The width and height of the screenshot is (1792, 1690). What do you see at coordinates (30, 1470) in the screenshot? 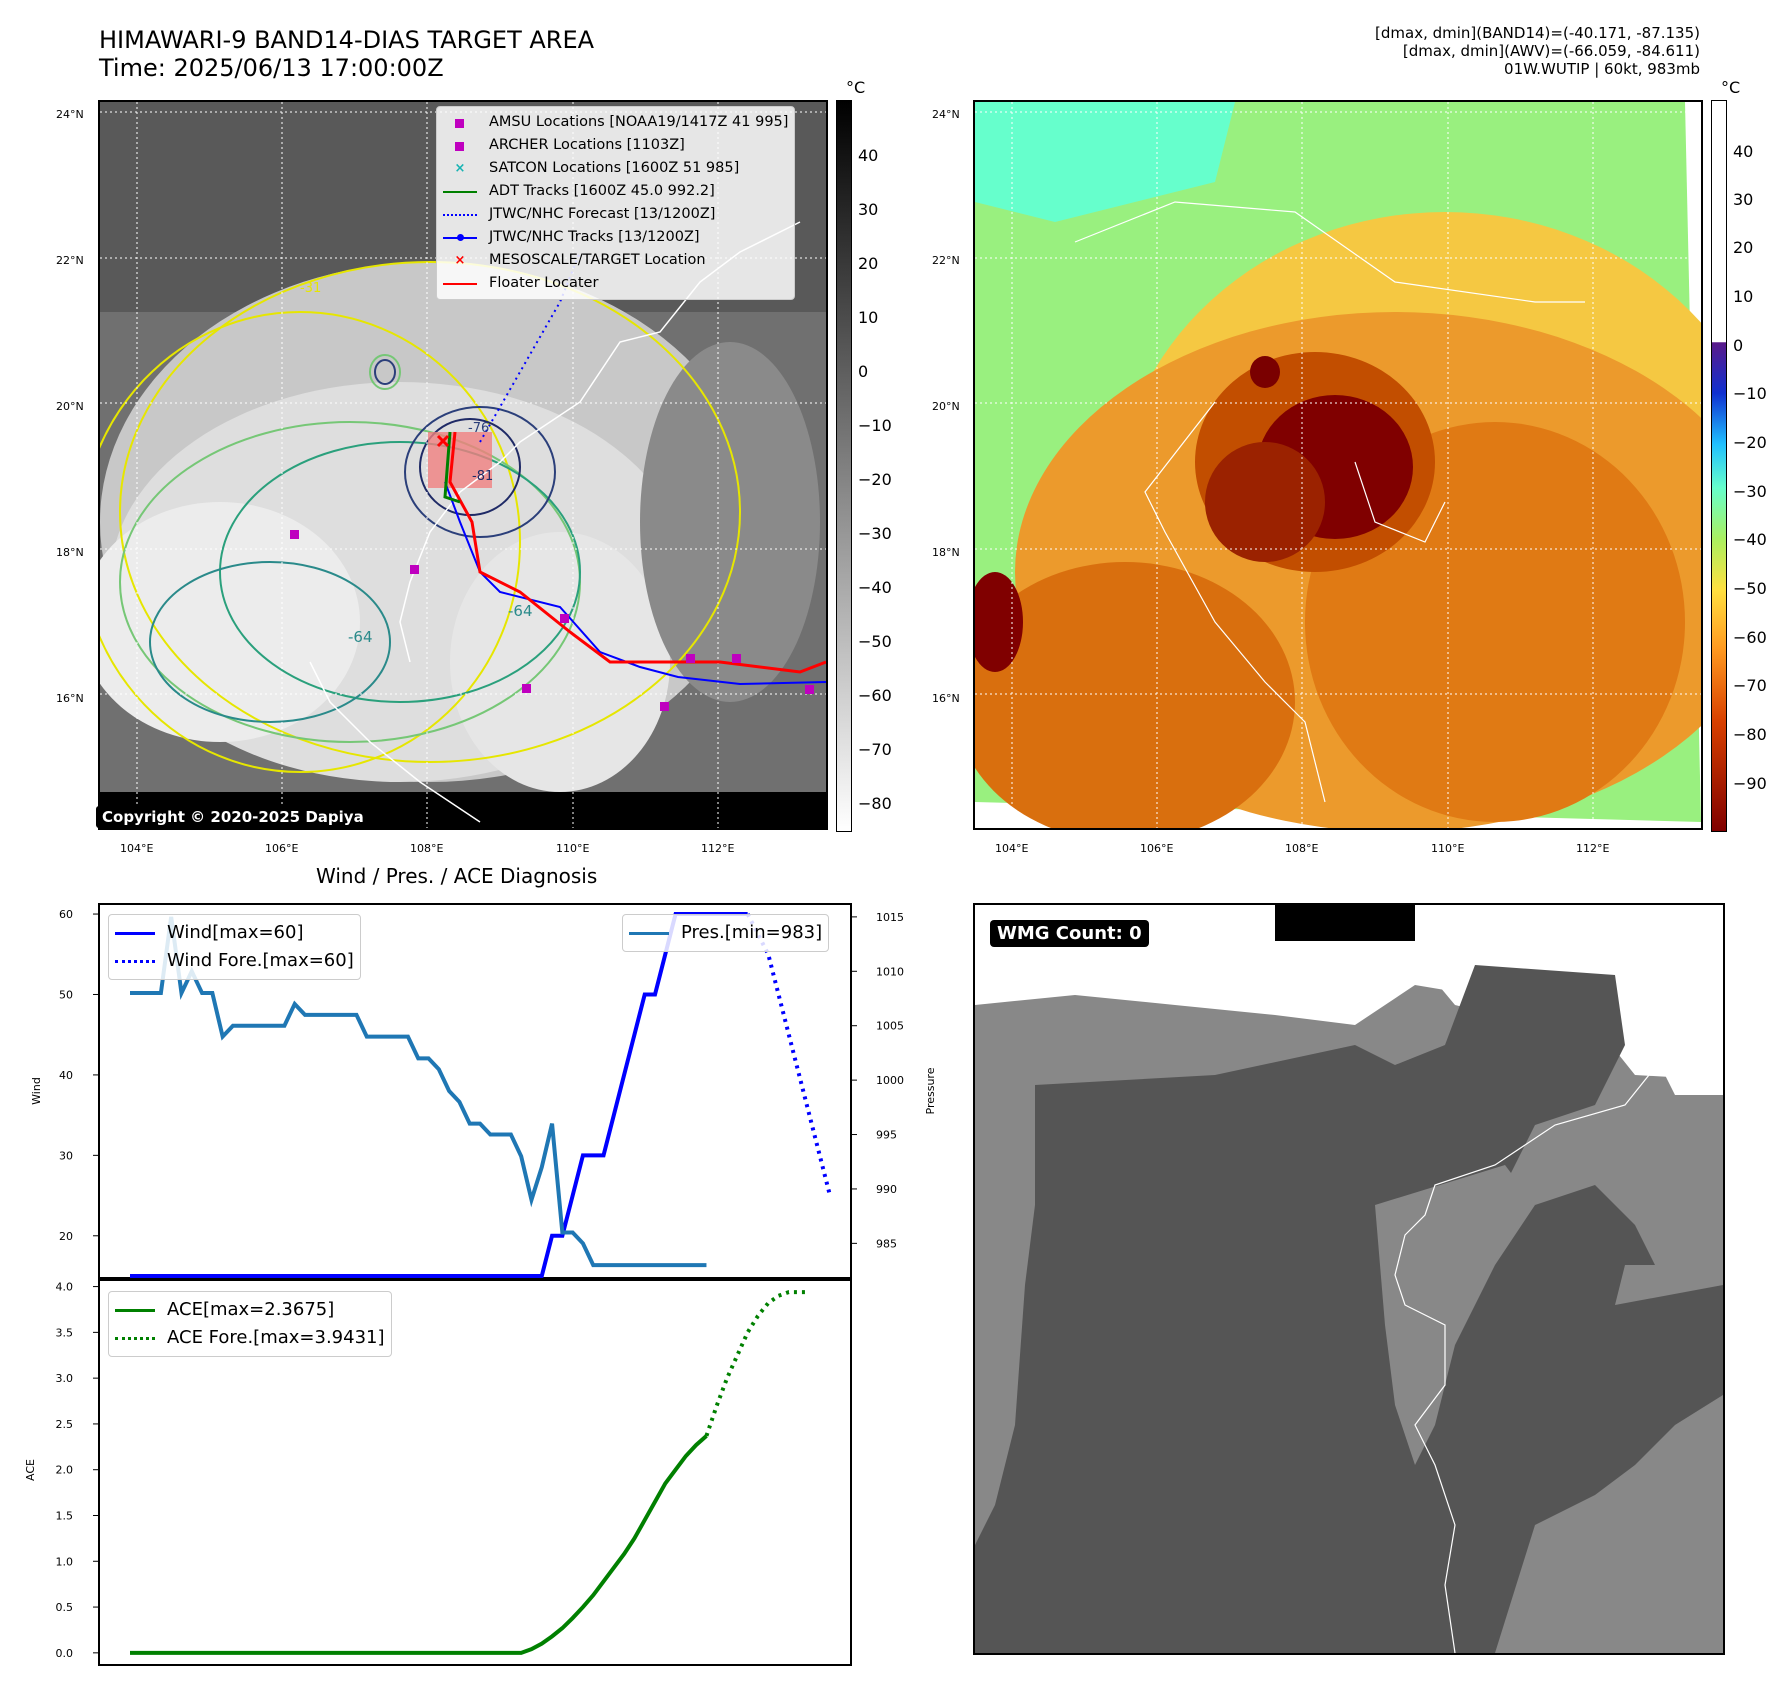
I see `ace-axis-label: ACE` at bounding box center [30, 1470].